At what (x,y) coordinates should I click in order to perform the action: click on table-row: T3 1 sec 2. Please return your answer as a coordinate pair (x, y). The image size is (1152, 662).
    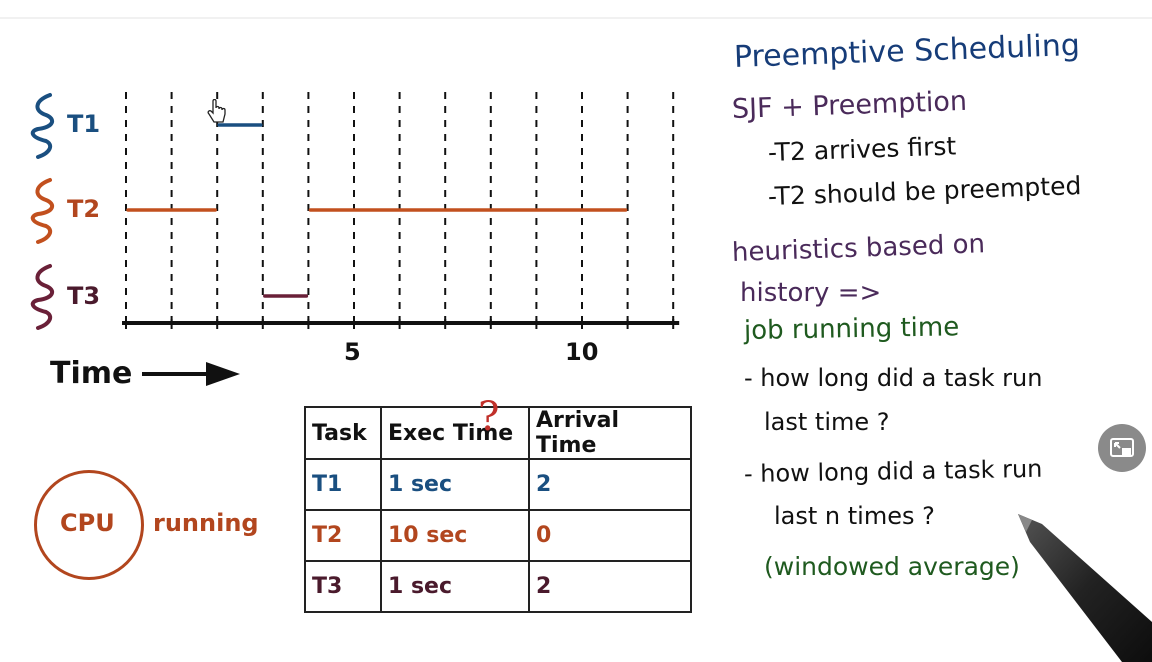
    Looking at the image, I should click on (498, 586).